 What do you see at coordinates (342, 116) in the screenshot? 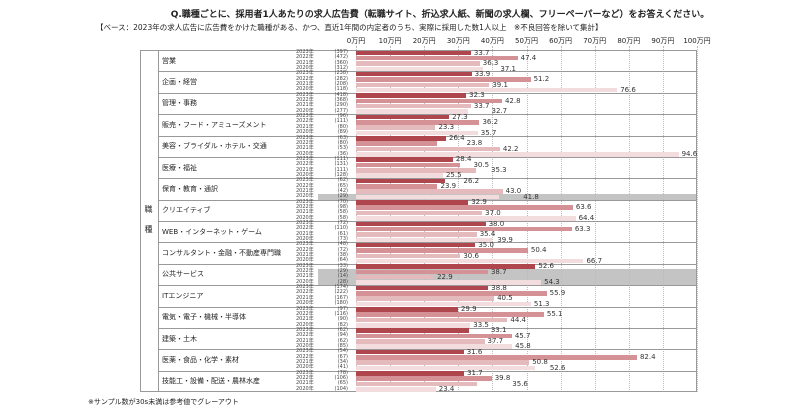
I see `sample-size: (96)` at bounding box center [342, 116].